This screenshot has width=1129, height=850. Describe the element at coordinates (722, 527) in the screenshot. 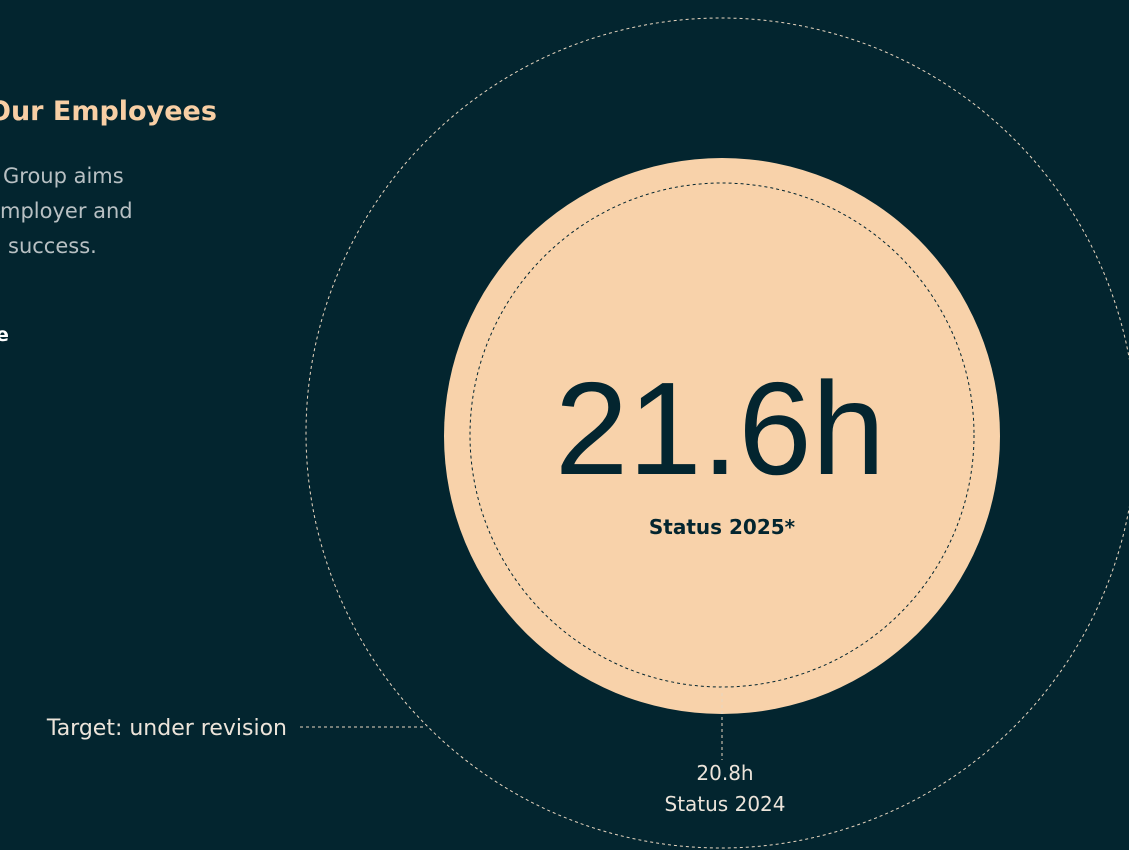

I see `current-label: Status 2025*` at that location.